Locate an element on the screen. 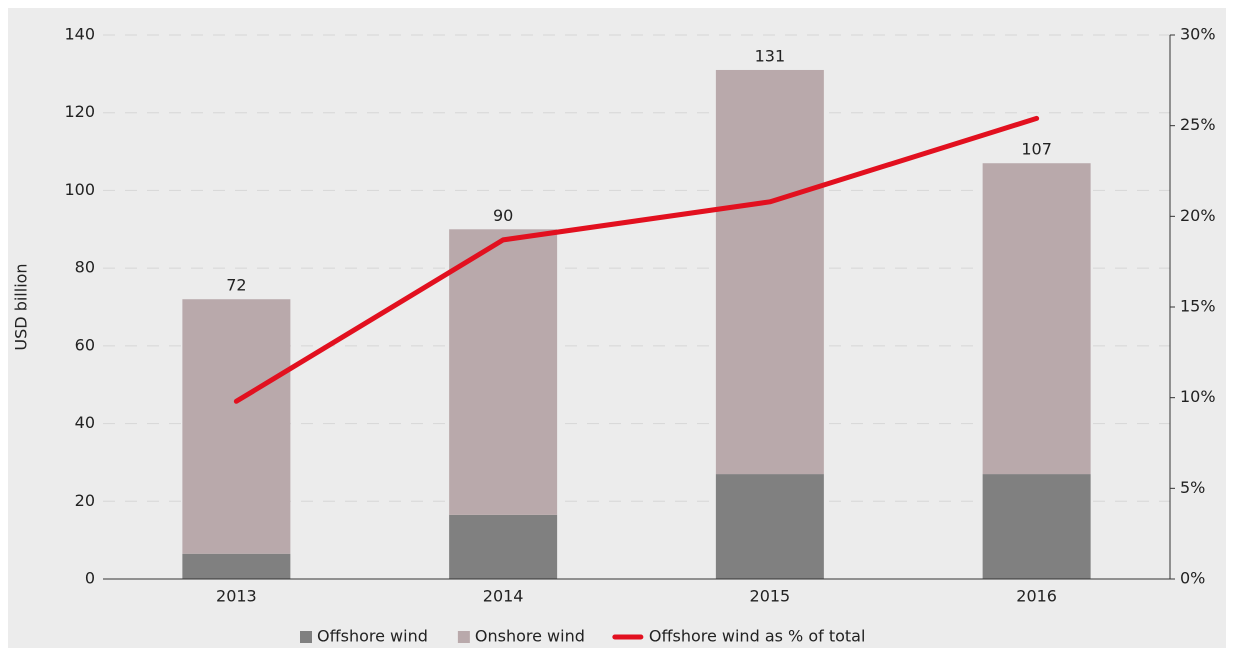 Image resolution: width=1234 pixels, height=651 pixels. y-tick-label: 140 is located at coordinates (79, 34).